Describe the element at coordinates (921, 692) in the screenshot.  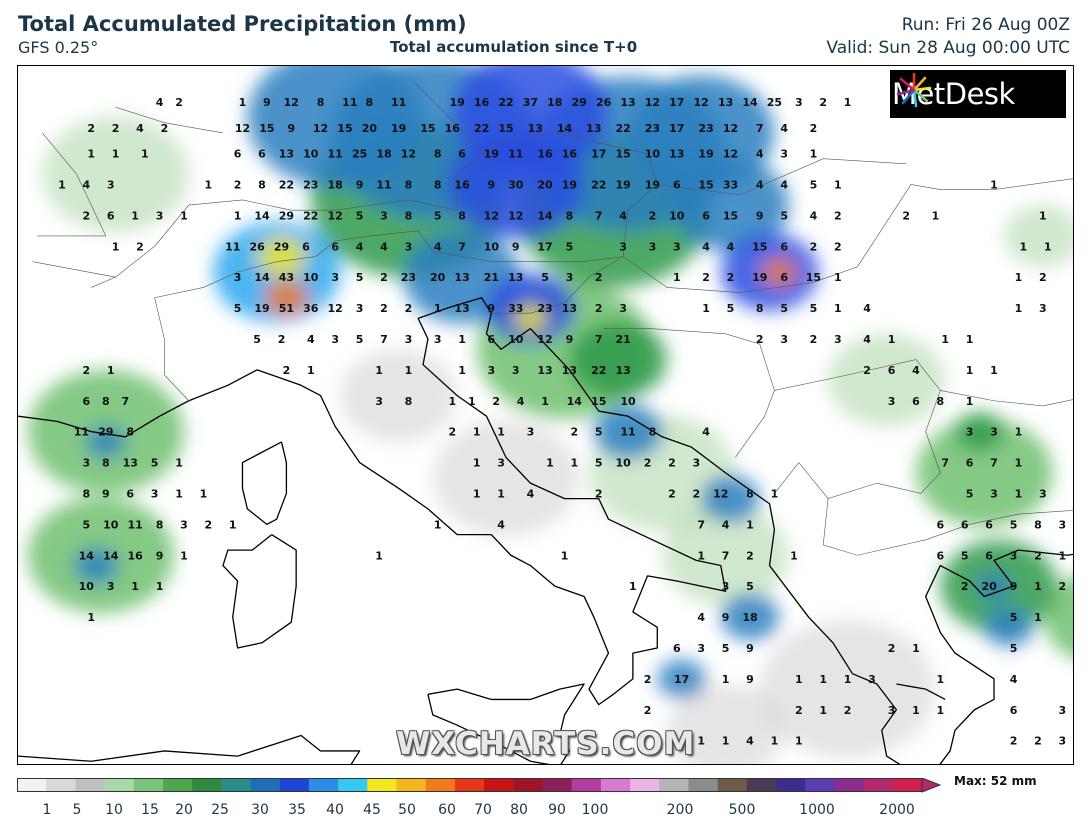
I see `coastline` at that location.